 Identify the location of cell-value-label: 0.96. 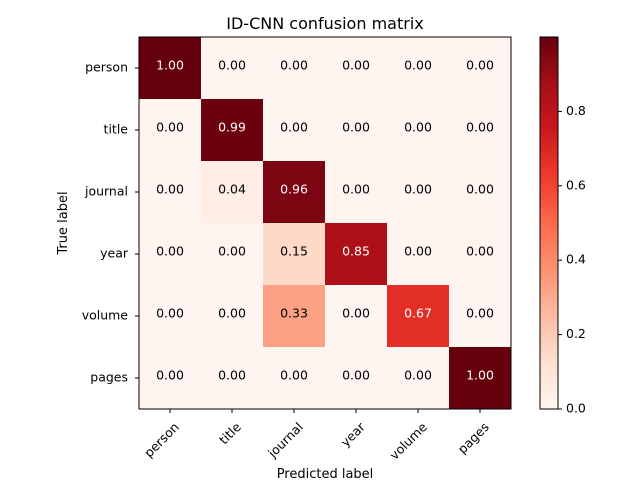
(294, 189).